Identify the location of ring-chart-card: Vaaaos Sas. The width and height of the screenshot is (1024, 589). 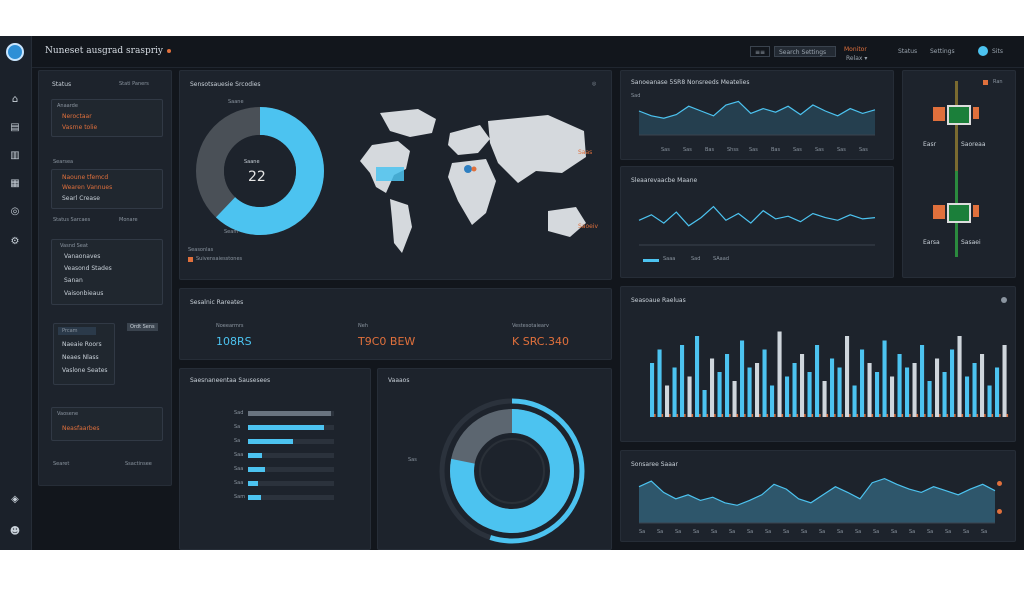
(494, 459).